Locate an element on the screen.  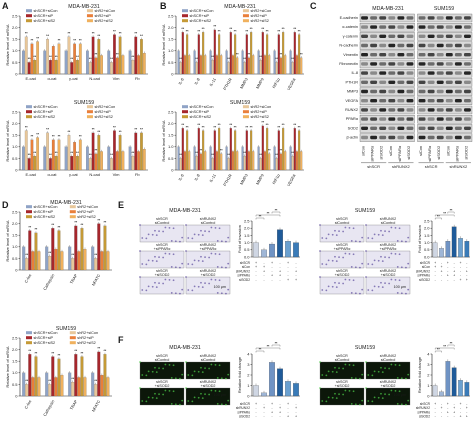
panel-d-label: D is located at coordinates (5, 205).